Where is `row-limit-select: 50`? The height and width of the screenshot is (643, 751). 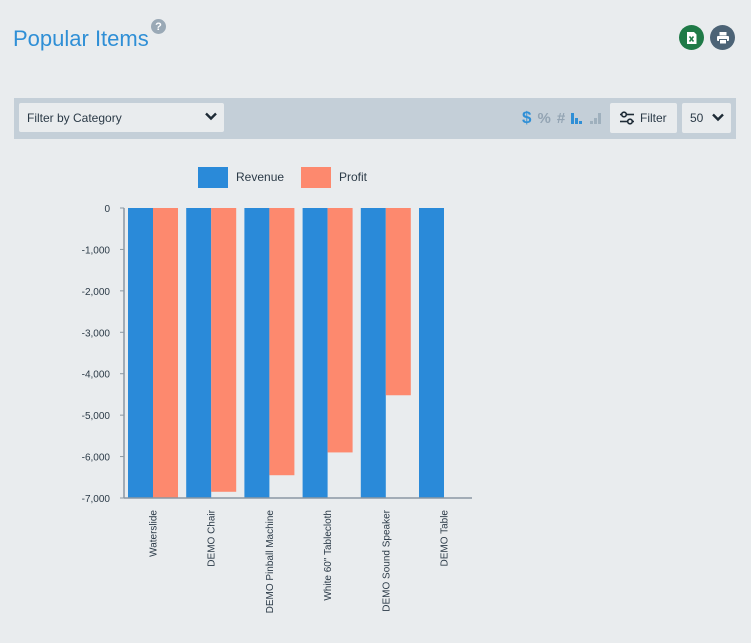 row-limit-select: 50 is located at coordinates (706, 118).